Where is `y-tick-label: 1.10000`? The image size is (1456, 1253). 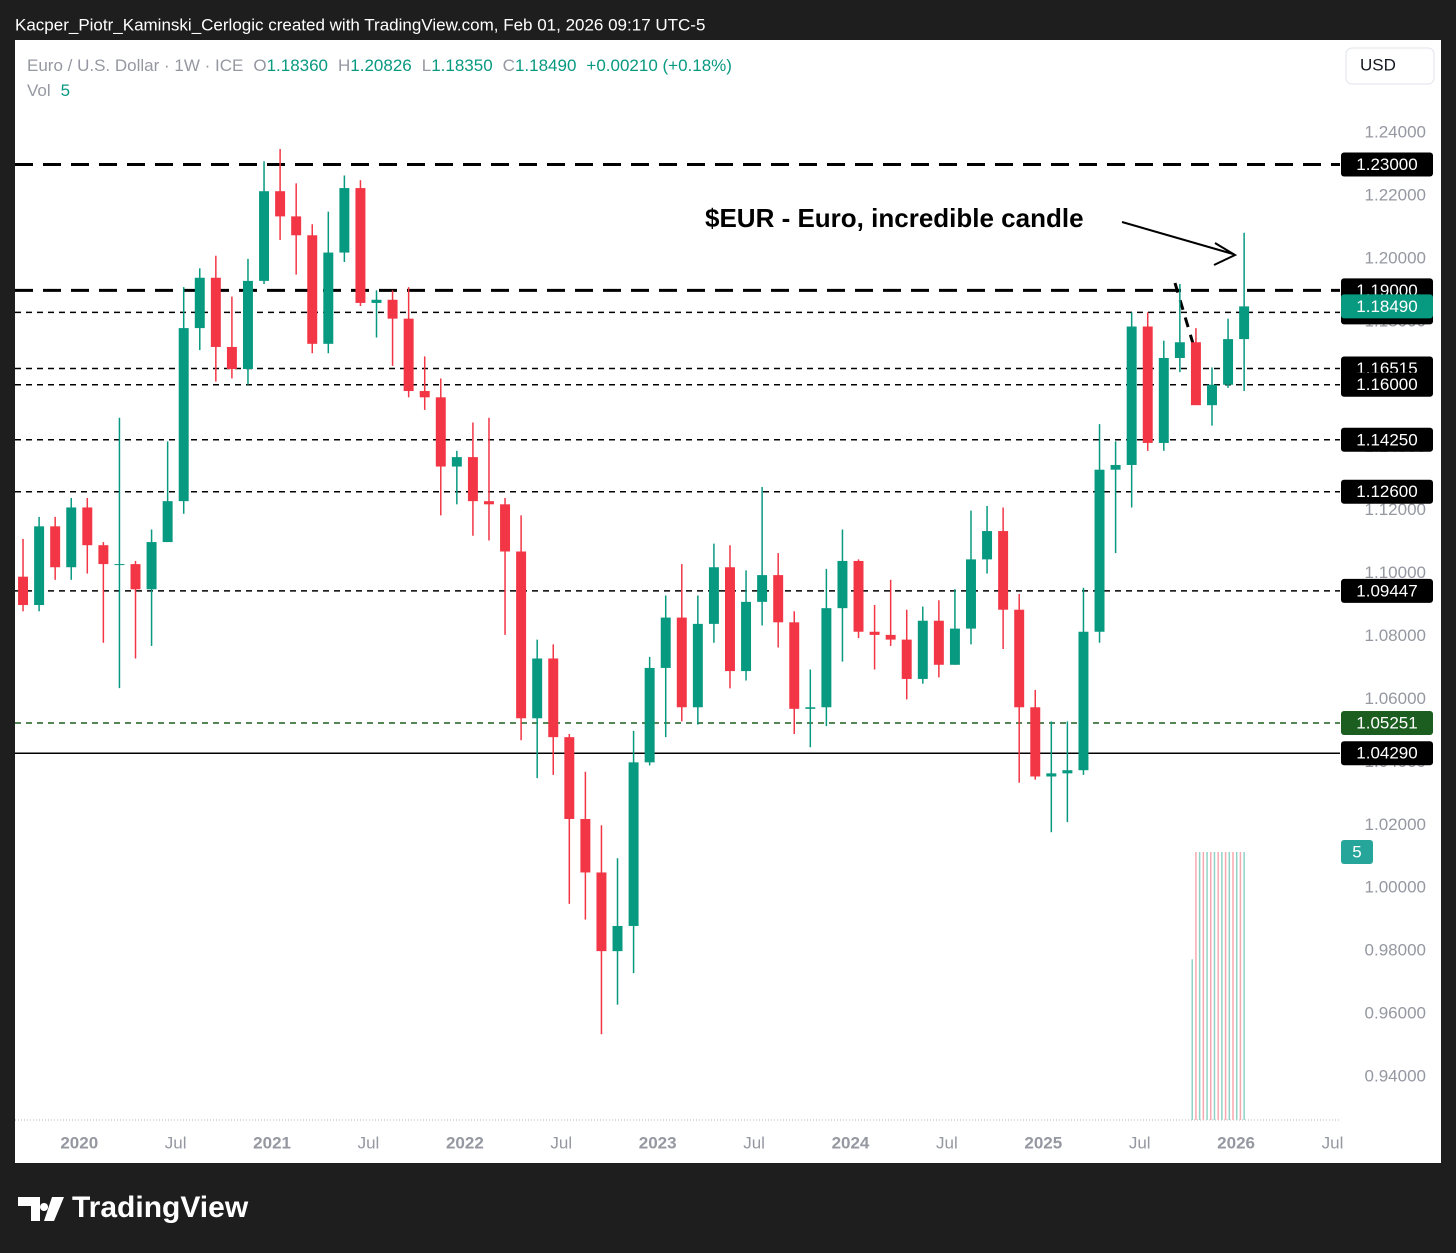 y-tick-label: 1.10000 is located at coordinates (1395, 572).